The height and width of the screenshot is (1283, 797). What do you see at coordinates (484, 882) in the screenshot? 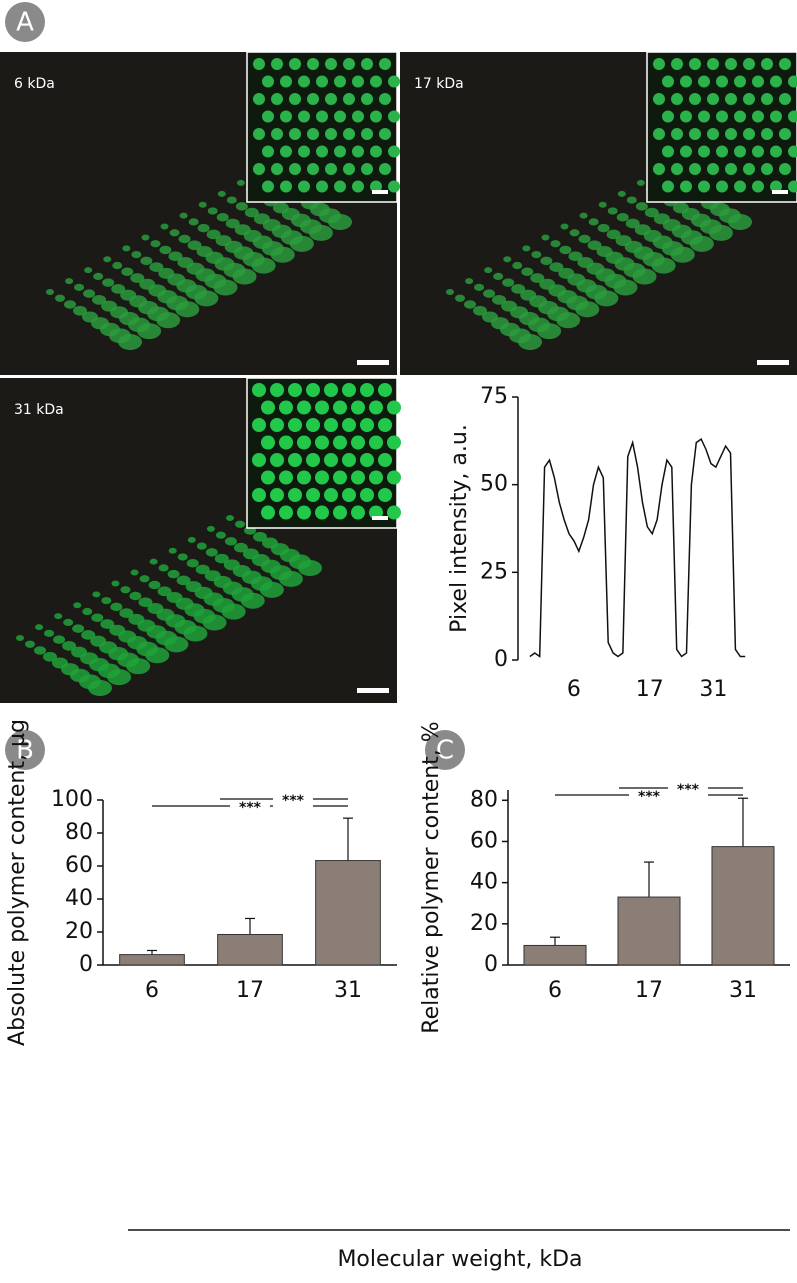
I see `y-tick-label: 40` at bounding box center [484, 882].